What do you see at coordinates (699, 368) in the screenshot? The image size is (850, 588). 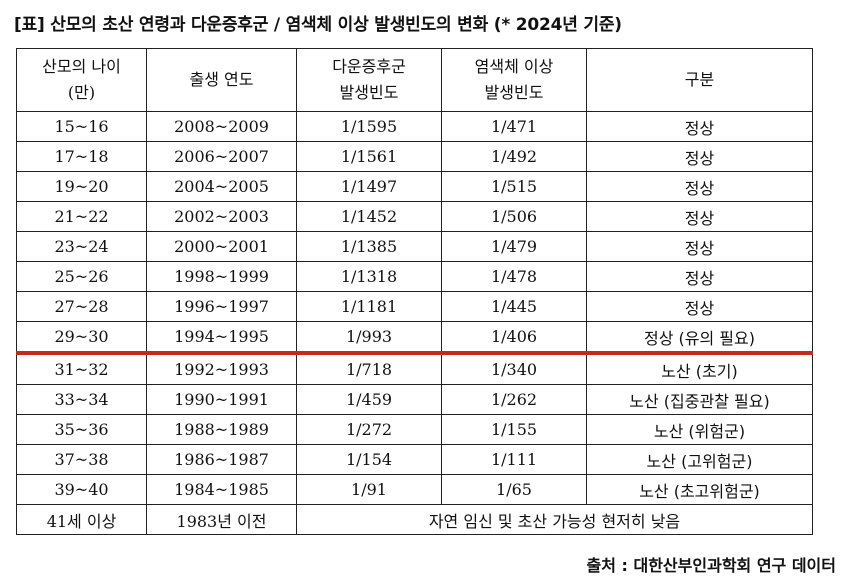 I see `cell-category: 노산 (초기)` at bounding box center [699, 368].